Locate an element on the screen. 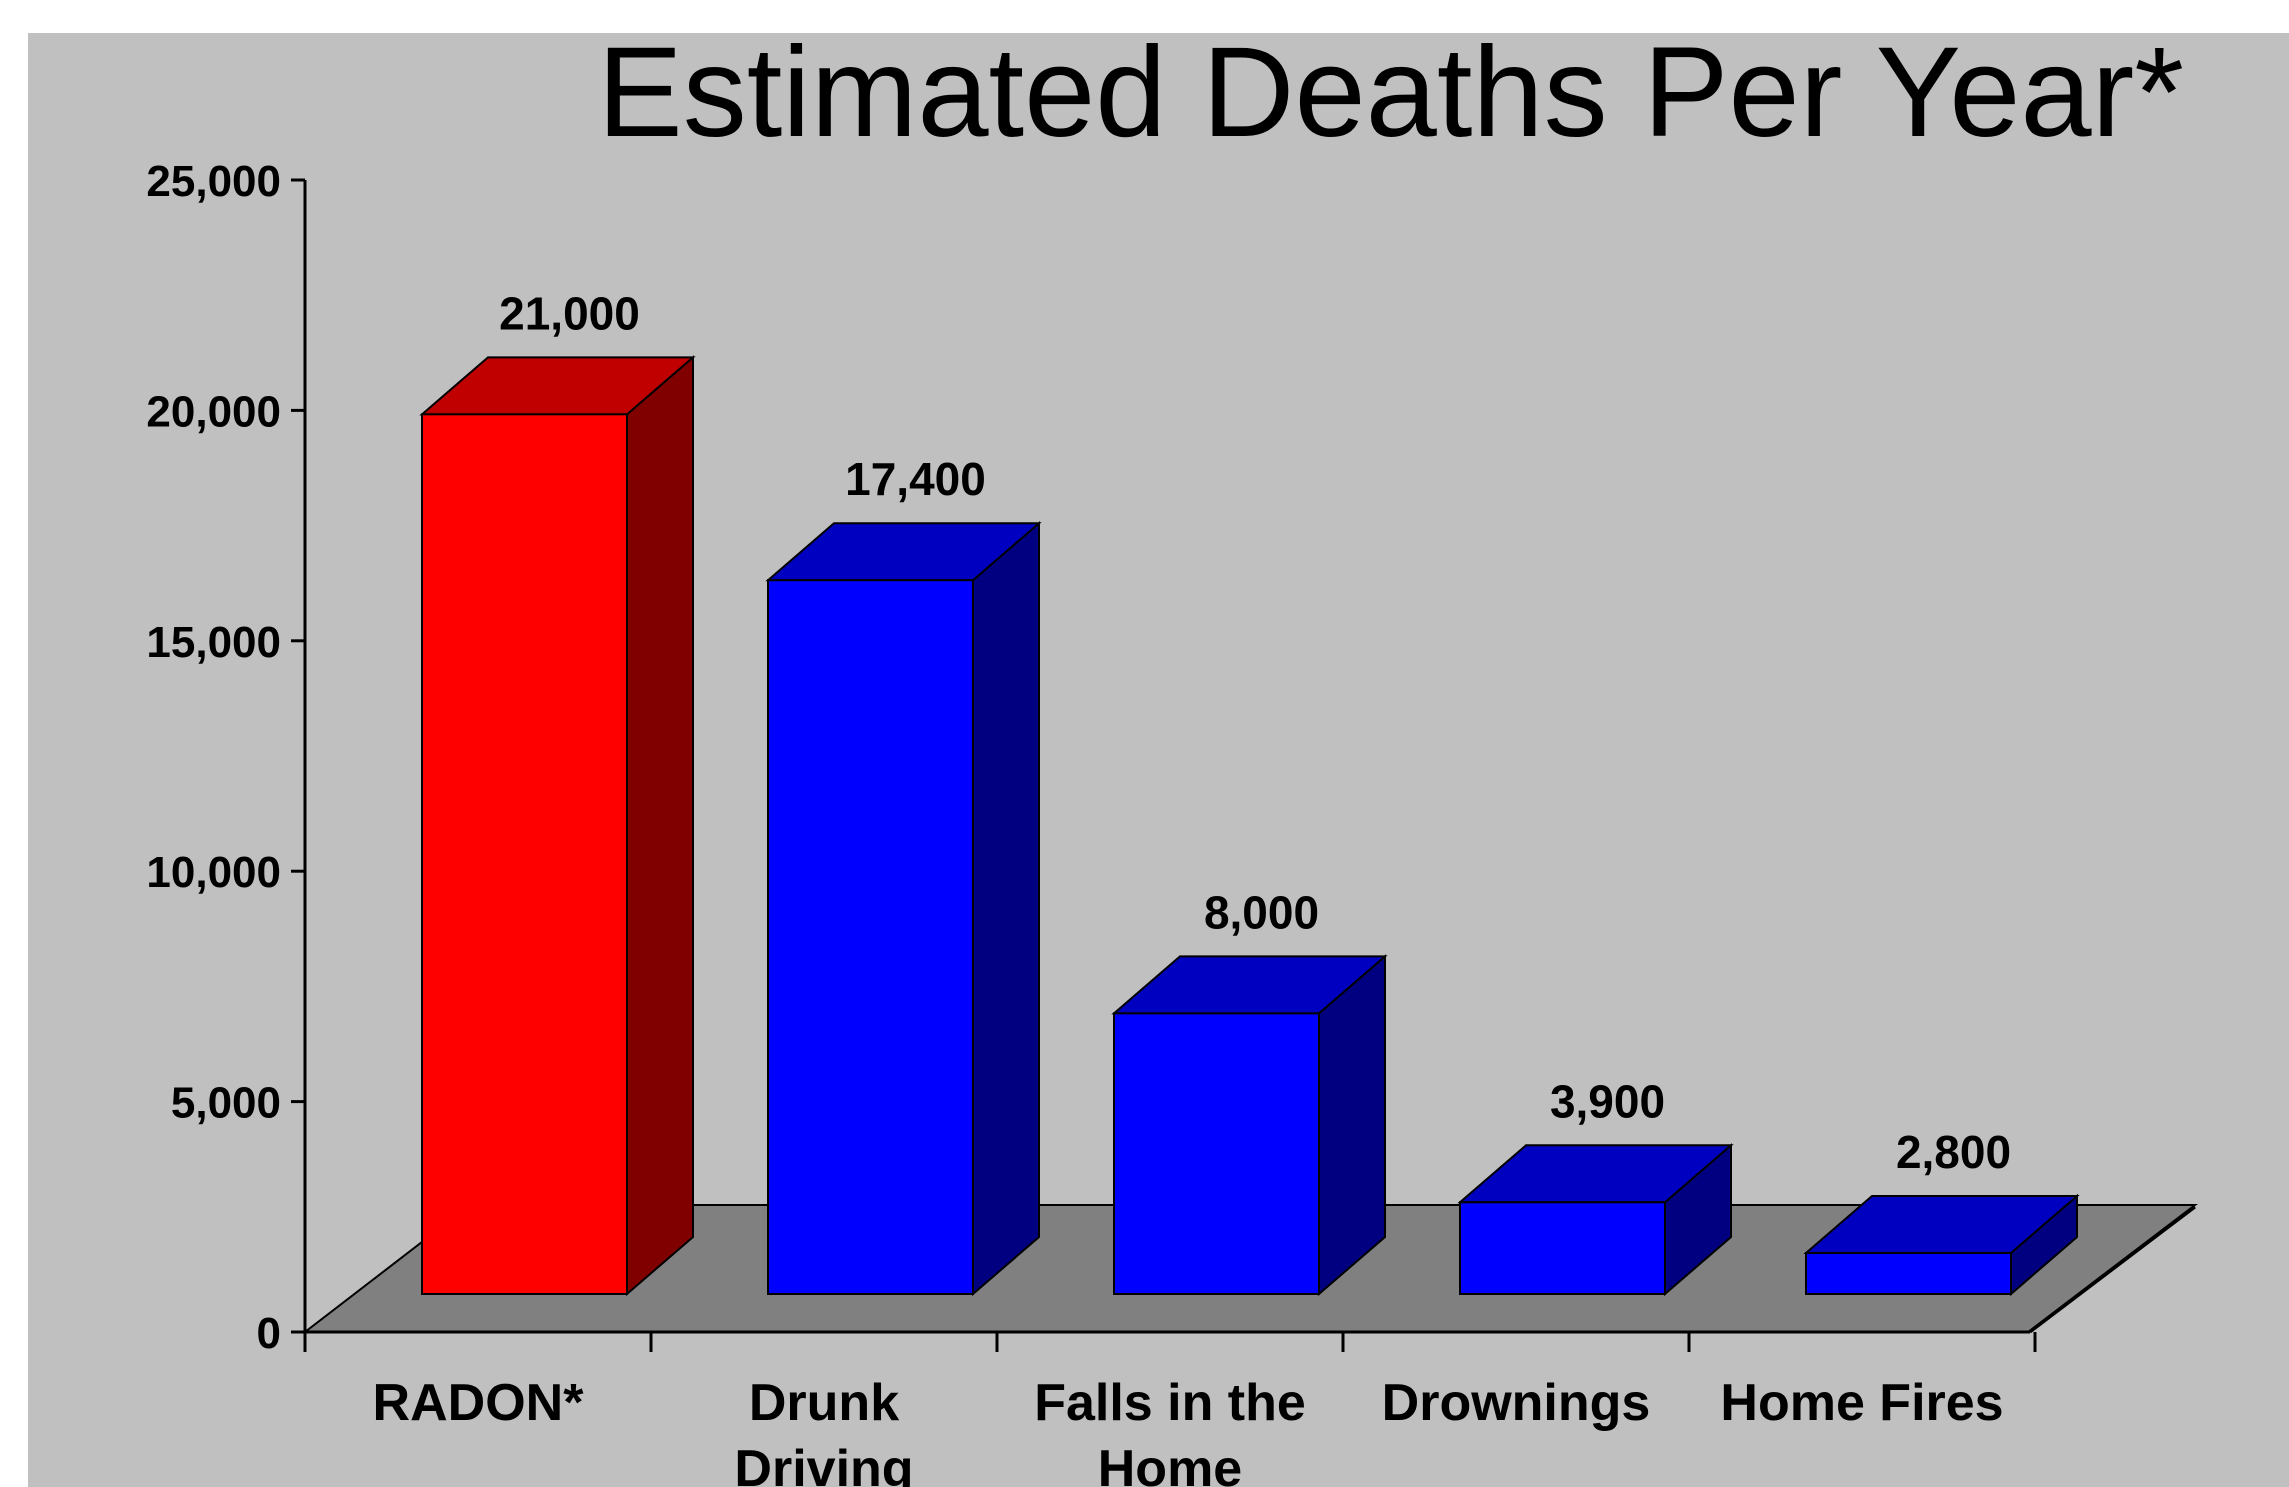  y-tick-label: 0 is located at coordinates (269, 1333).